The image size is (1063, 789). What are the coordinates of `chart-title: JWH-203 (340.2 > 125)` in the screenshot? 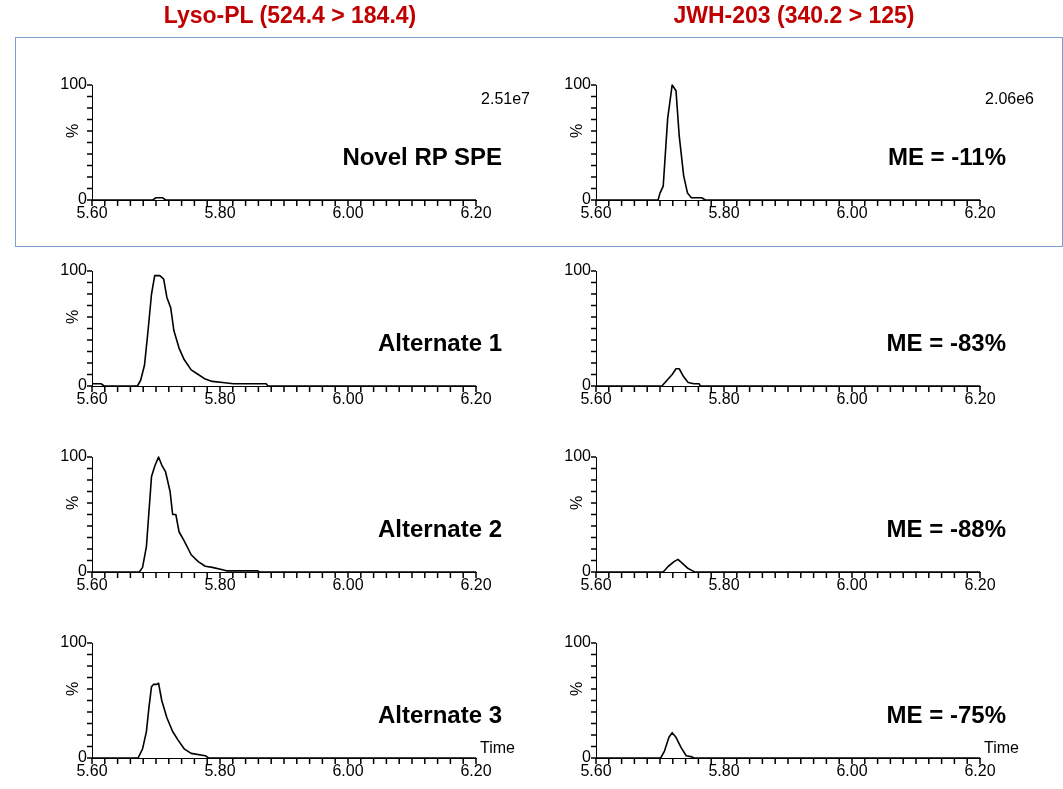 It's located at (794, 15).